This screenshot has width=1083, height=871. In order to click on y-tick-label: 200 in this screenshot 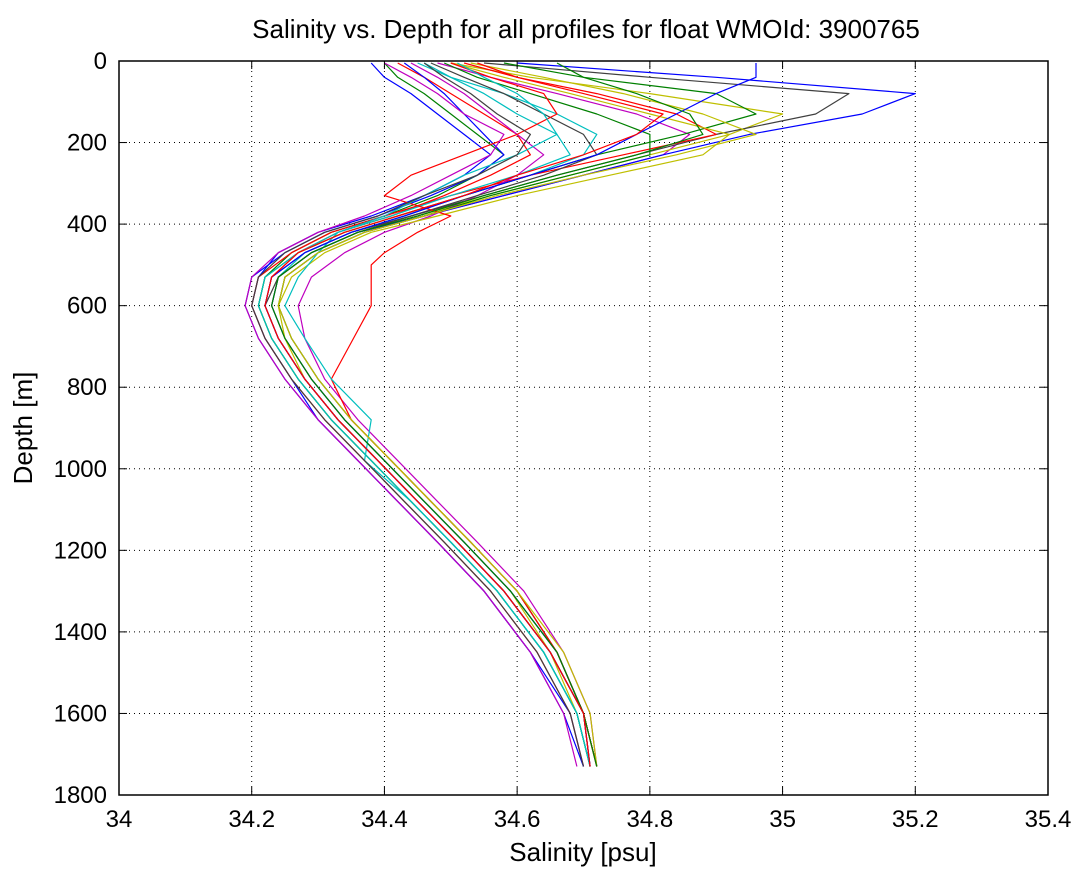, I will do `click(87, 143)`.